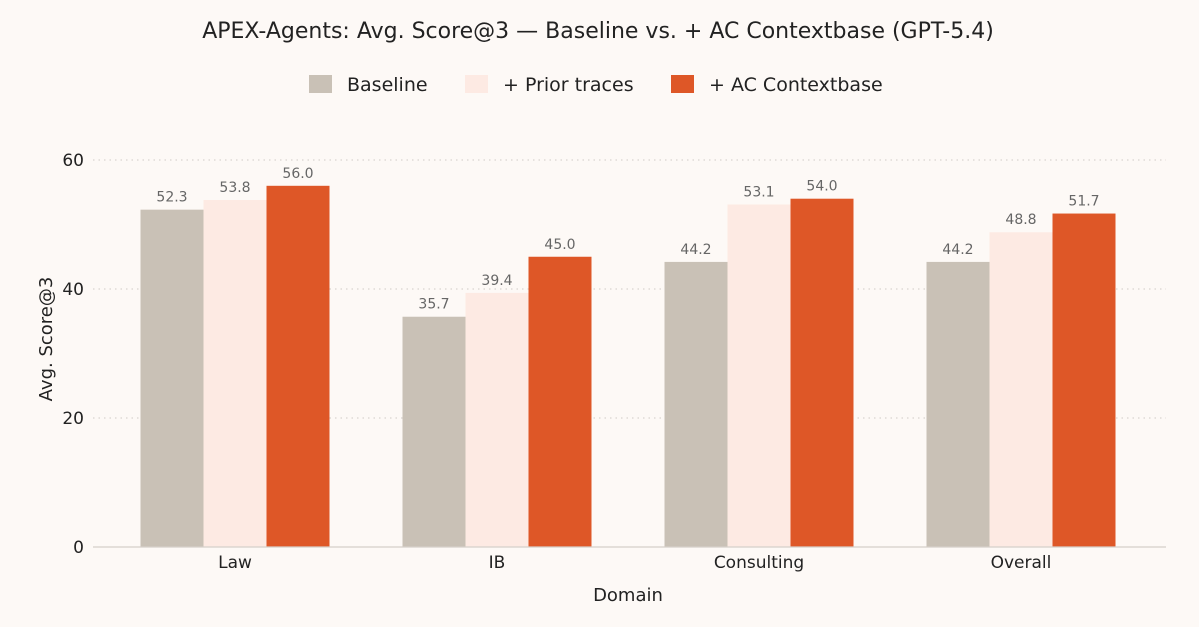 This screenshot has height=627, width=1199. I want to click on legend: Baseline + Prior traces + AC Contextbase, so click(596, 85).